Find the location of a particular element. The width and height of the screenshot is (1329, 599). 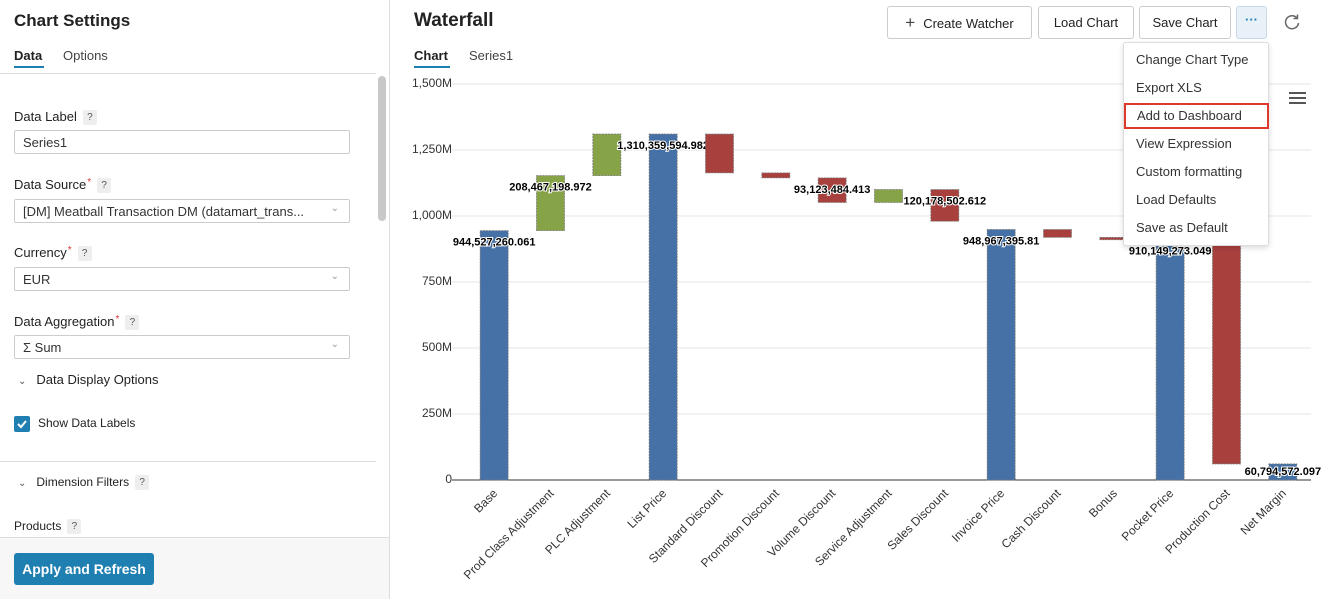

x-tick-label: Cash Discount is located at coordinates (1032, 519).